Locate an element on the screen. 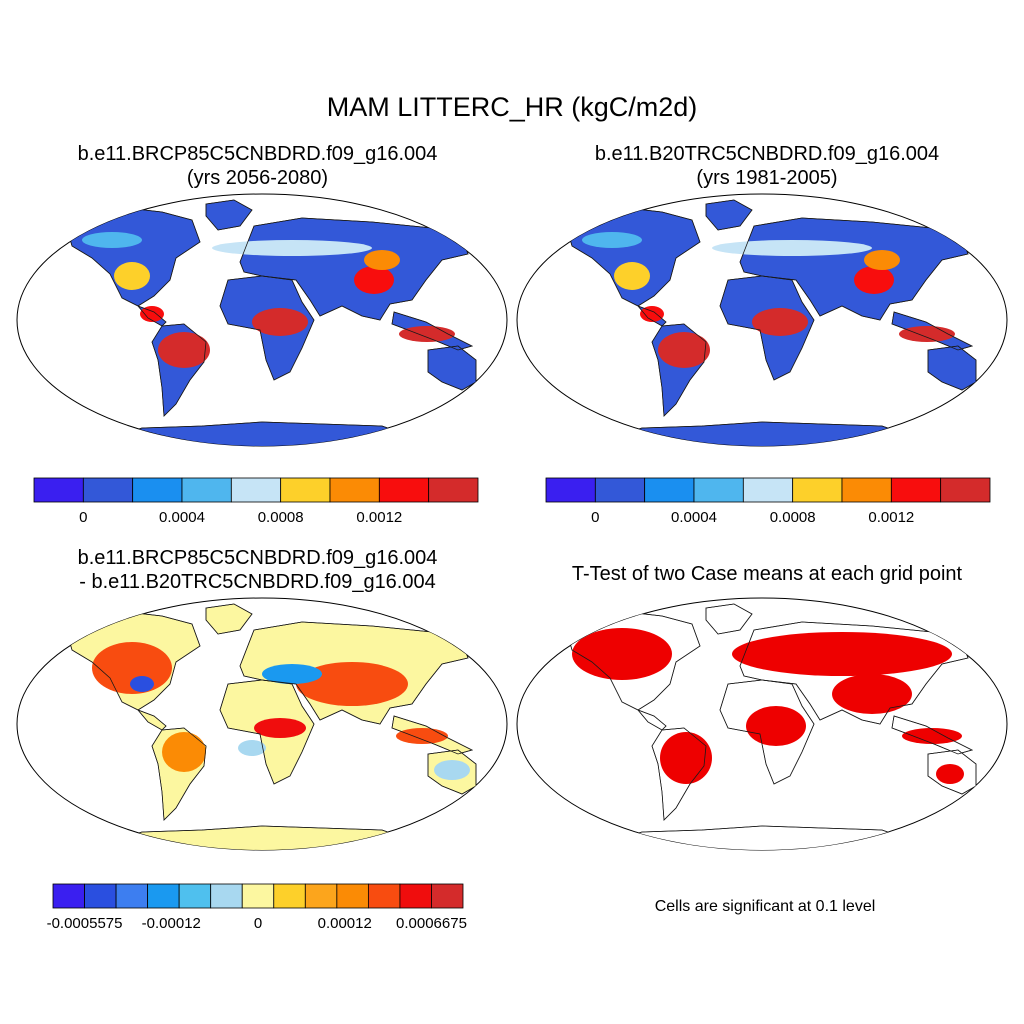 Image resolution: width=1024 pixels, height=1024 pixels. panel-3-case-a: b.e11.BRCP85C5CNBDRD.f09_g16.004 is located at coordinates (257, 558).